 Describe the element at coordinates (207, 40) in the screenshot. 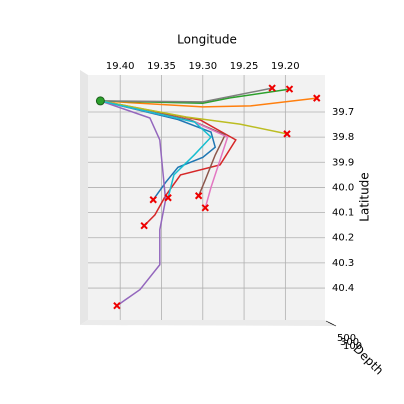

I see `x-axis-label: Longitude` at that location.